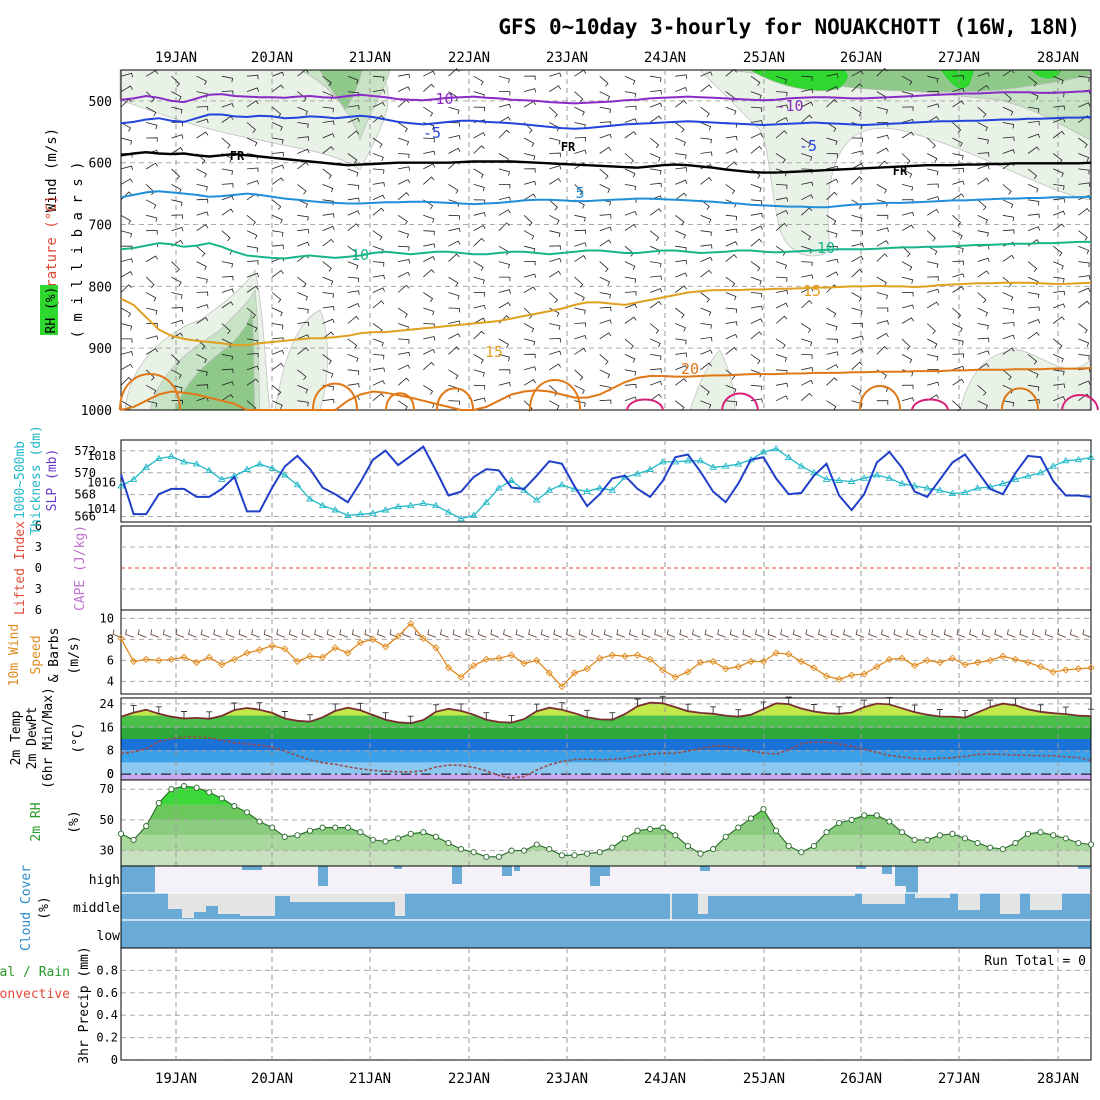 This screenshot has width=1100, height=1100. I want to click on cloud-label-a: Cloud Cover, so click(26, 908).